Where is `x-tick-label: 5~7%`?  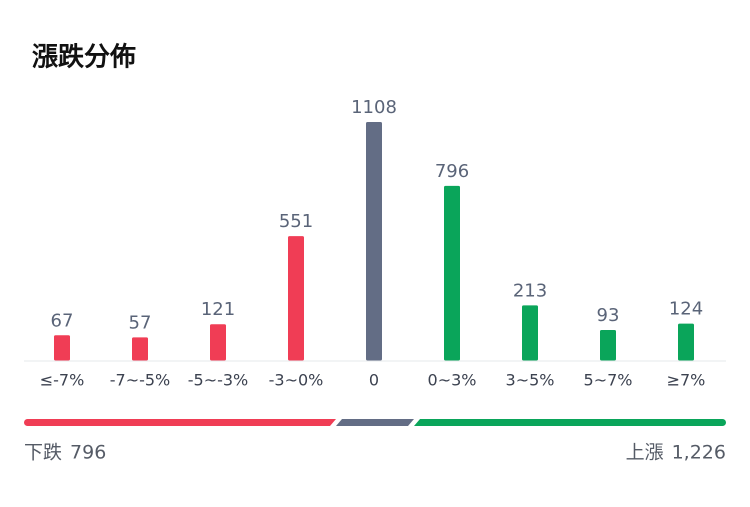 x-tick-label: 5~7% is located at coordinates (608, 380).